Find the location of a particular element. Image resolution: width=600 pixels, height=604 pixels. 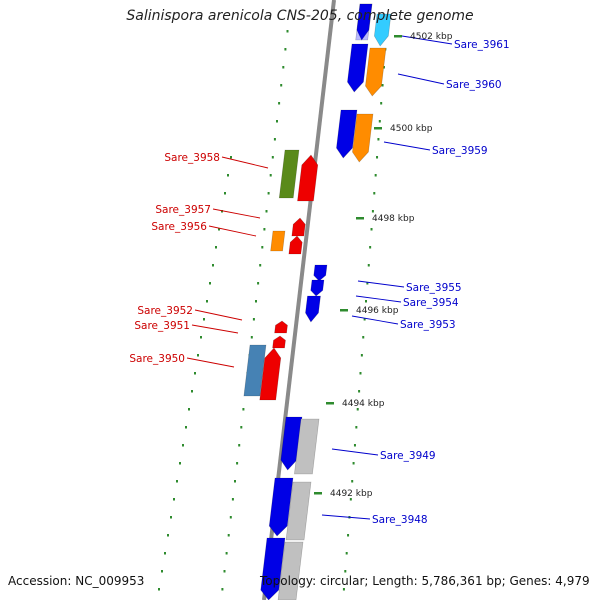

gene-label-forward: Sare_3953 is located at coordinates (428, 325).